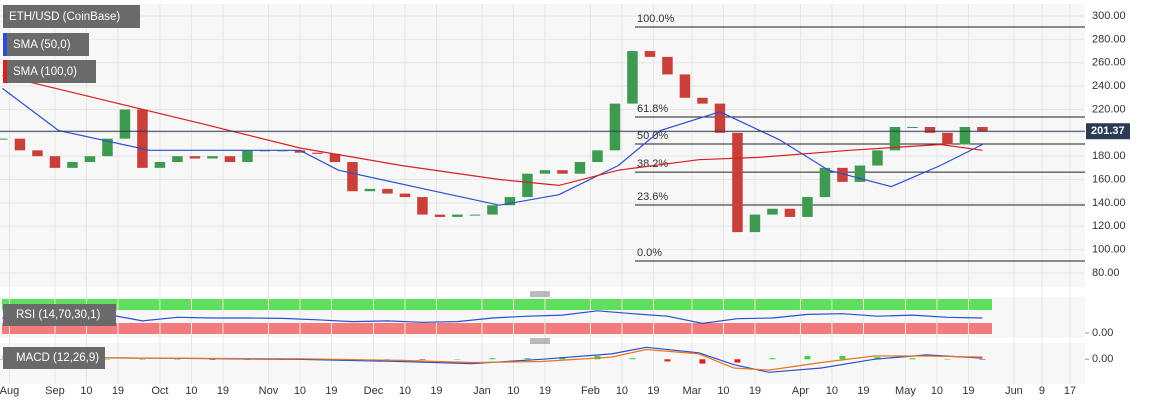 This screenshot has height=400, width=1153. Describe the element at coordinates (497, 304) in the screenshot. I see `rsi-overbought-band` at that location.